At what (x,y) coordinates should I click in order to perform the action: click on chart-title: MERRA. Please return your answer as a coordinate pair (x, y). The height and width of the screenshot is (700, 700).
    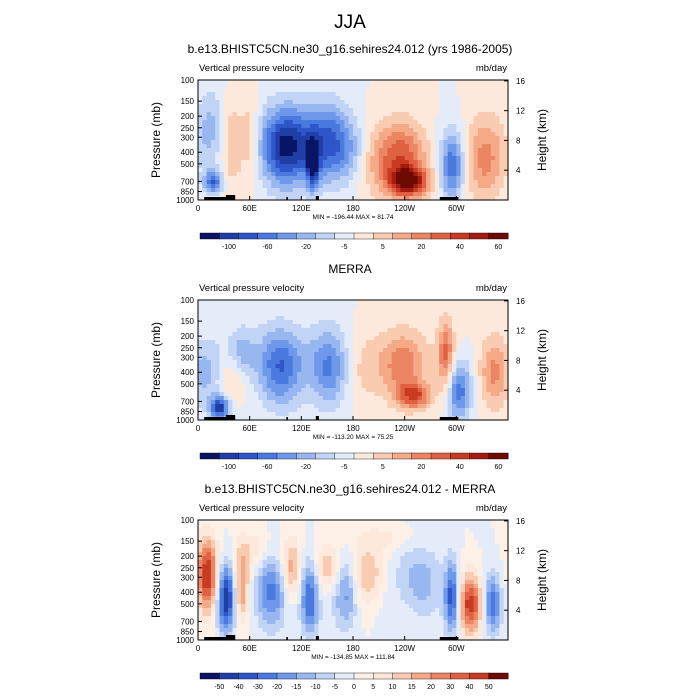
    Looking at the image, I should click on (349, 269).